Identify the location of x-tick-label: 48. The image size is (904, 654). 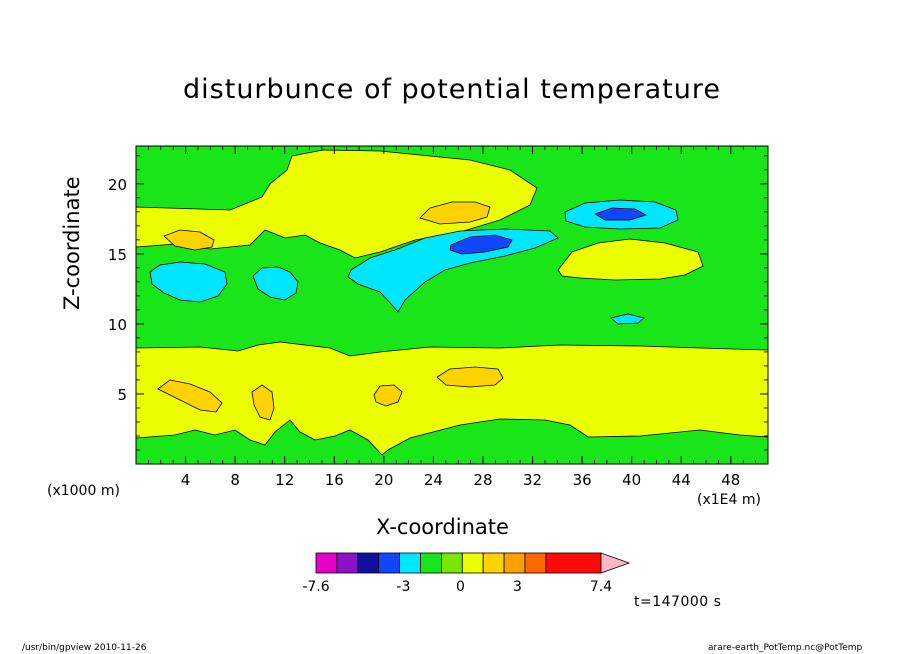
(730, 480).